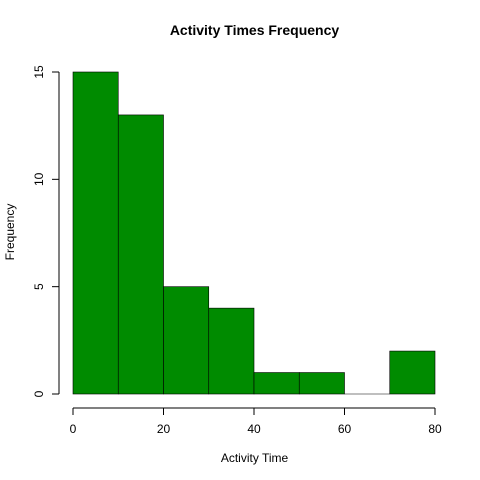 The height and width of the screenshot is (480, 480). What do you see at coordinates (39, 72) in the screenshot?
I see `y-tick-label-15: 15` at bounding box center [39, 72].